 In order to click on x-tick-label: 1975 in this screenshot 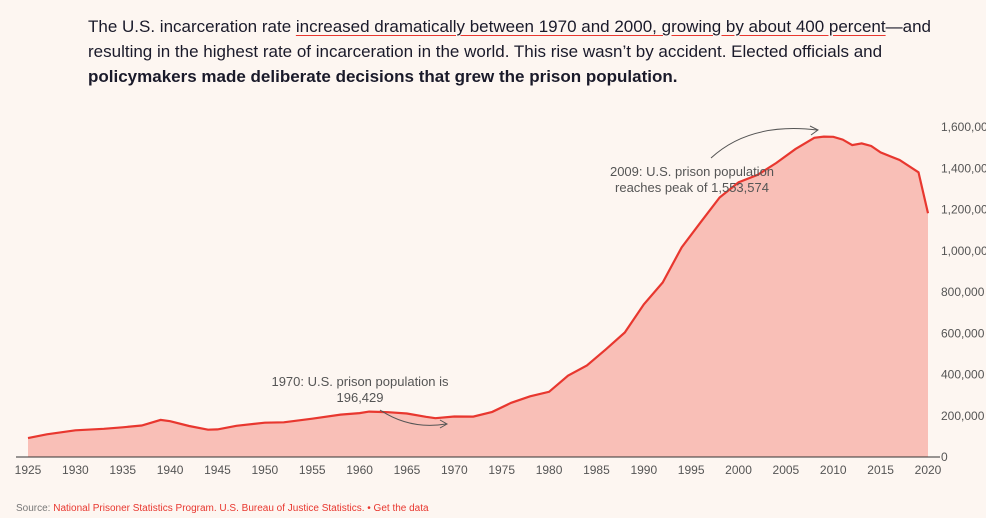, I will do `click(501, 470)`.